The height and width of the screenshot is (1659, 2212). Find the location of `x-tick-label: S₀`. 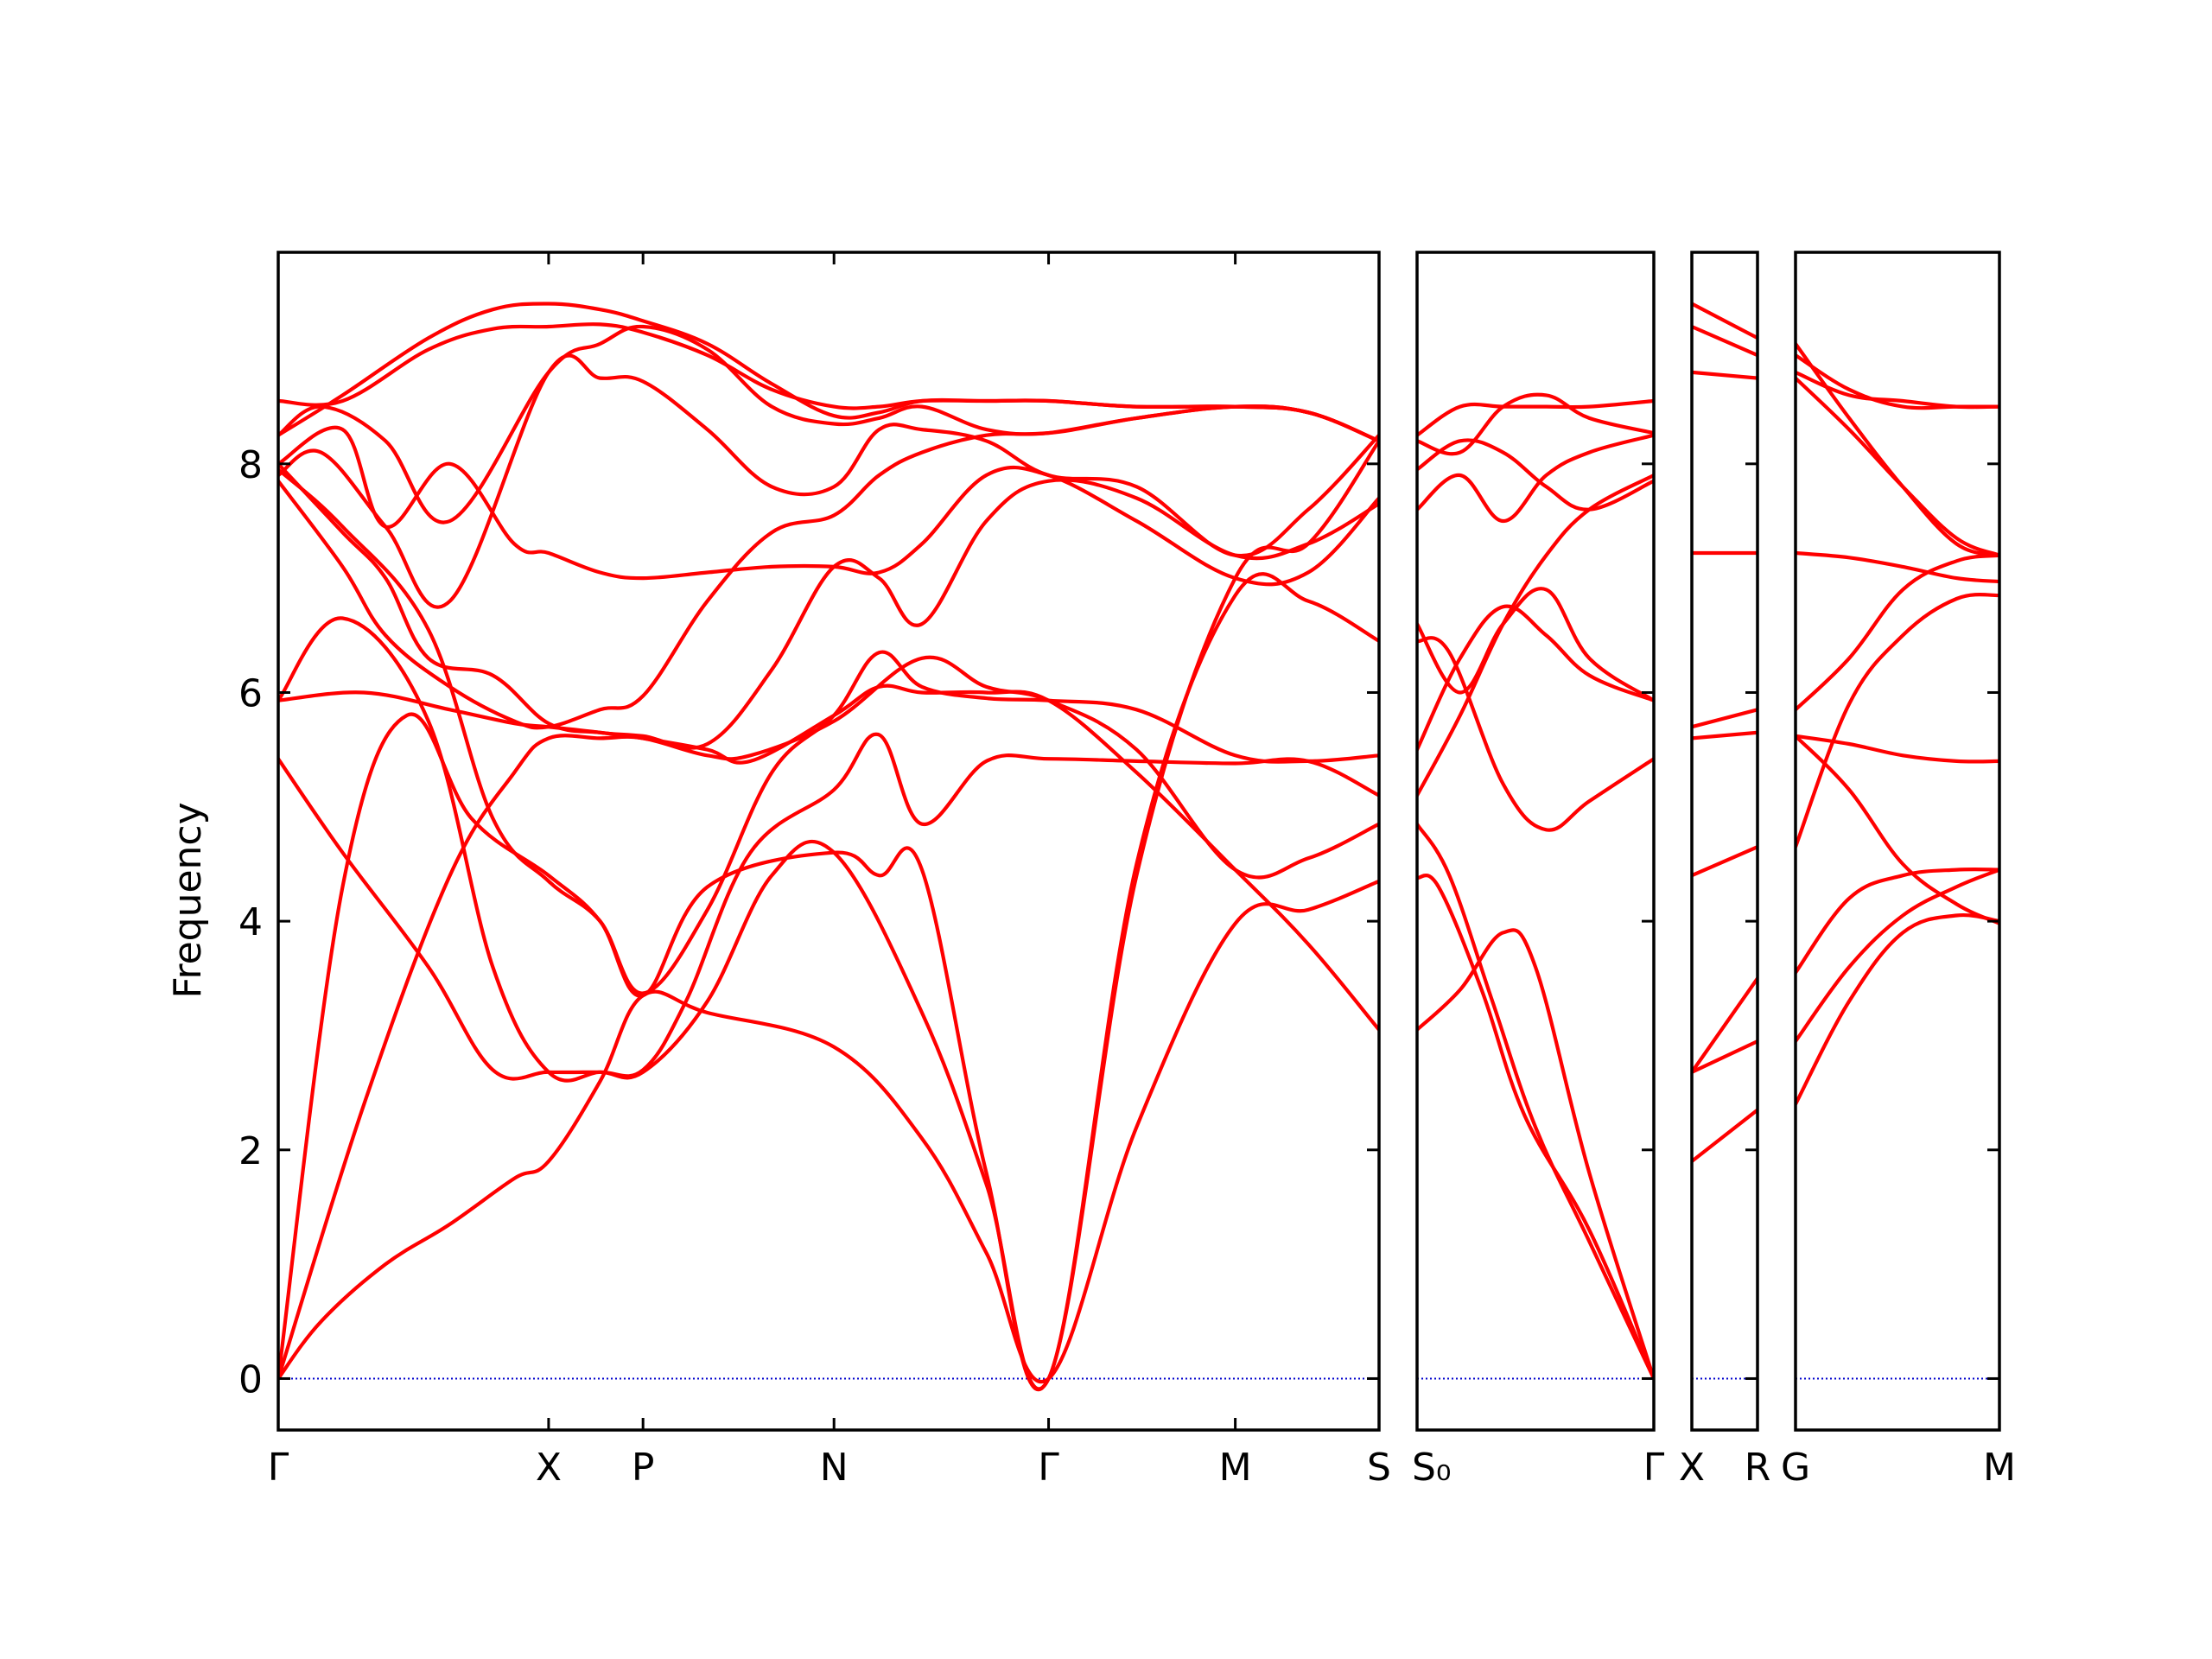

x-tick-label: S₀ is located at coordinates (1432, 1468).